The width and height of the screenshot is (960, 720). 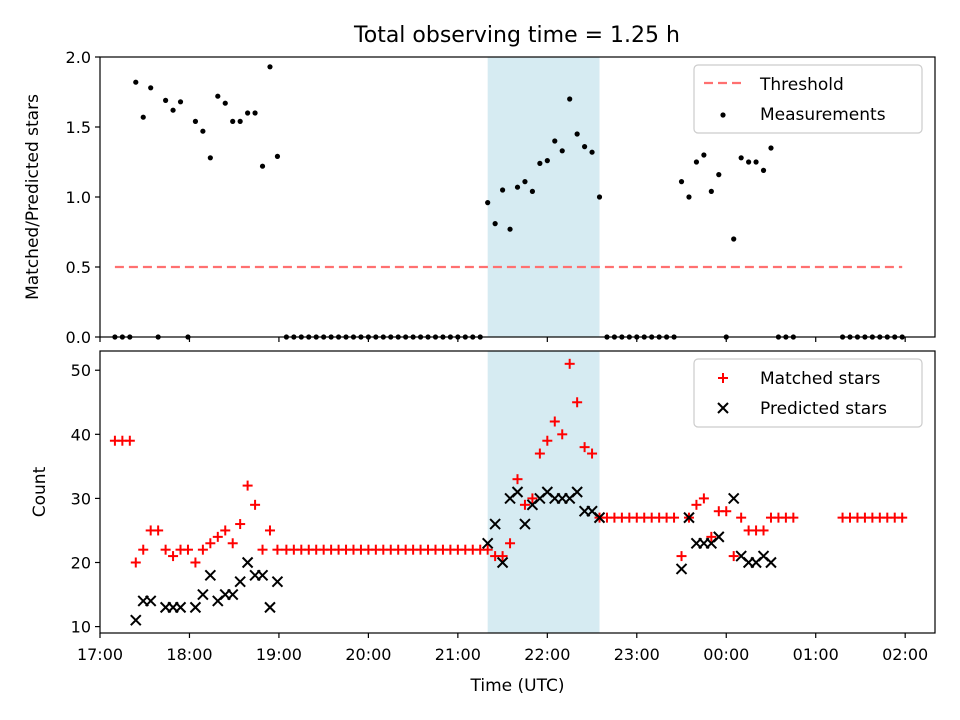 What do you see at coordinates (78, 197) in the screenshot?
I see `y-tick-label: 1.0` at bounding box center [78, 197].